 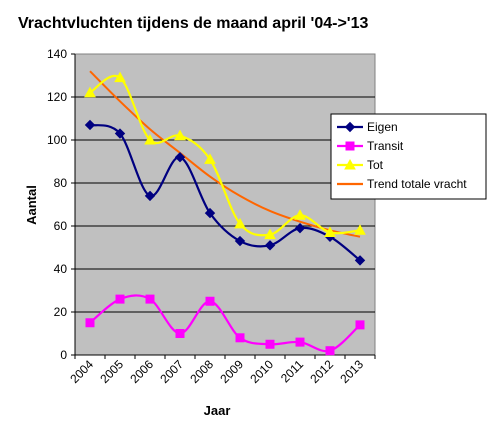 I want to click on y-tick-label: 0, so click(x=63, y=355).